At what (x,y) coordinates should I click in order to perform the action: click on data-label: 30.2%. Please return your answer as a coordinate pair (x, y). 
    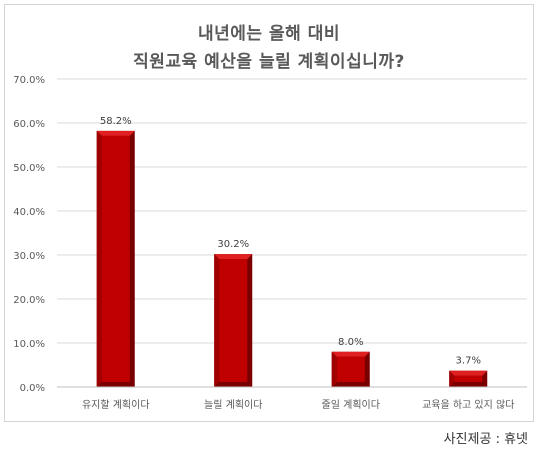
    Looking at the image, I should click on (233, 244).